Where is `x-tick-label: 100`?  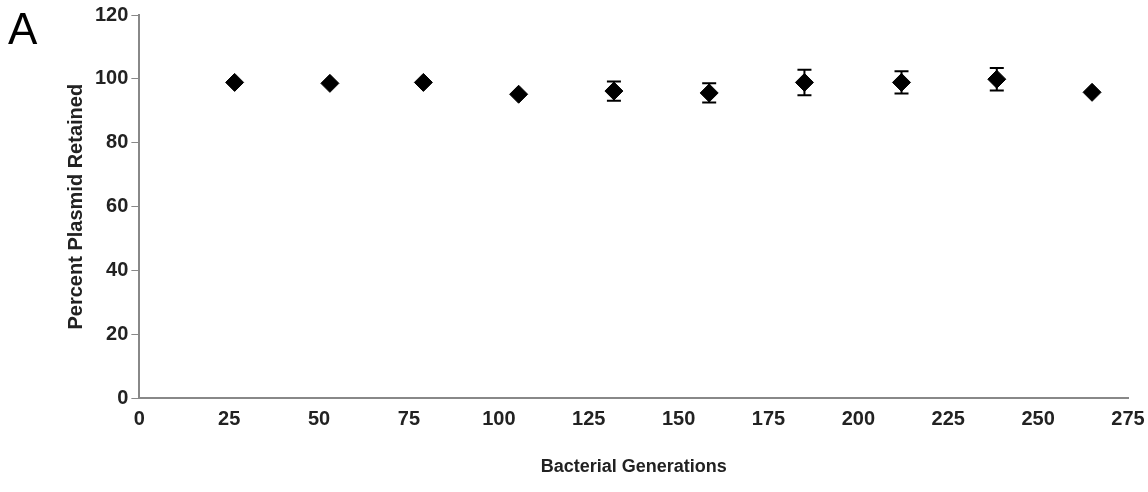
x-tick-label: 100 is located at coordinates (499, 417).